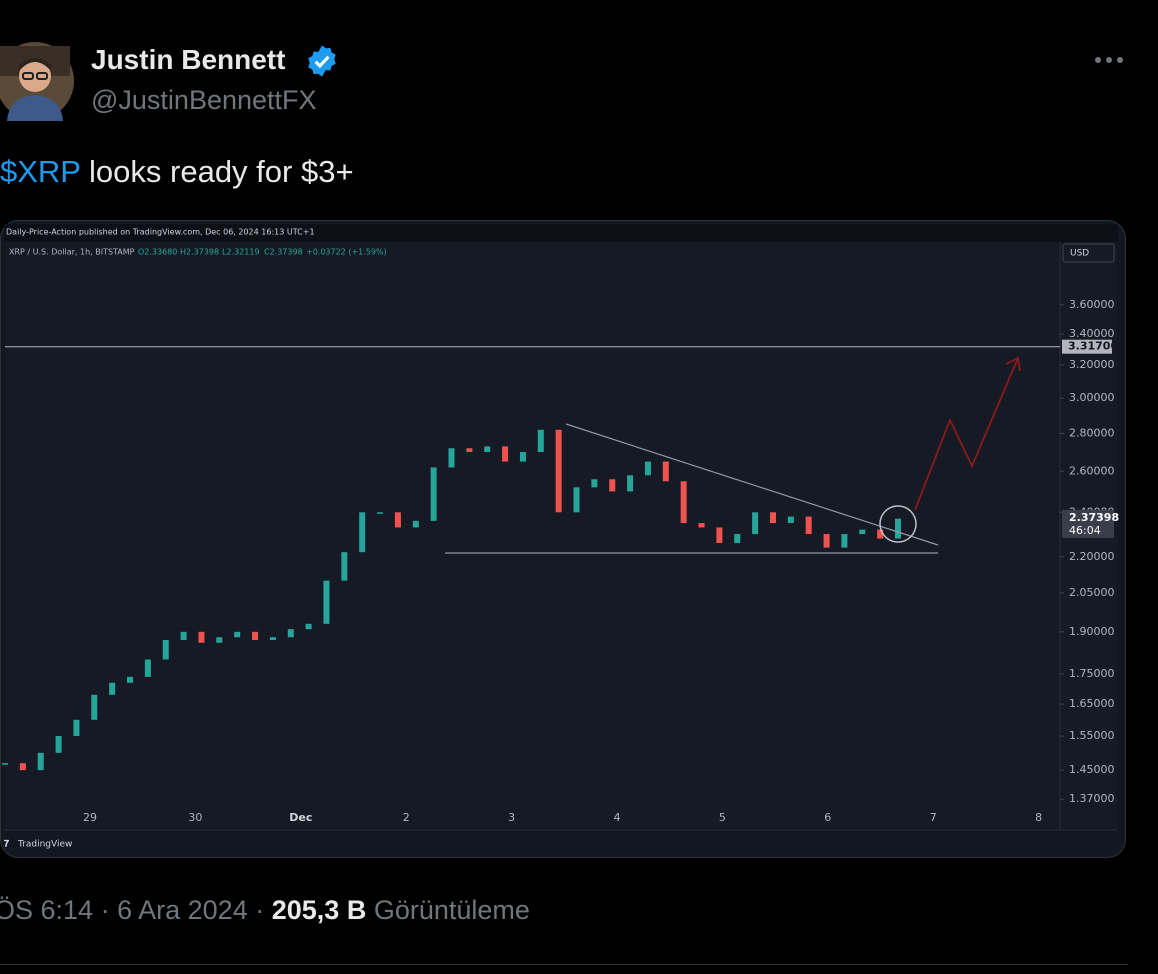 The height and width of the screenshot is (974, 1158). Describe the element at coordinates (511, 817) in the screenshot. I see `x-tick-label: 3` at that location.